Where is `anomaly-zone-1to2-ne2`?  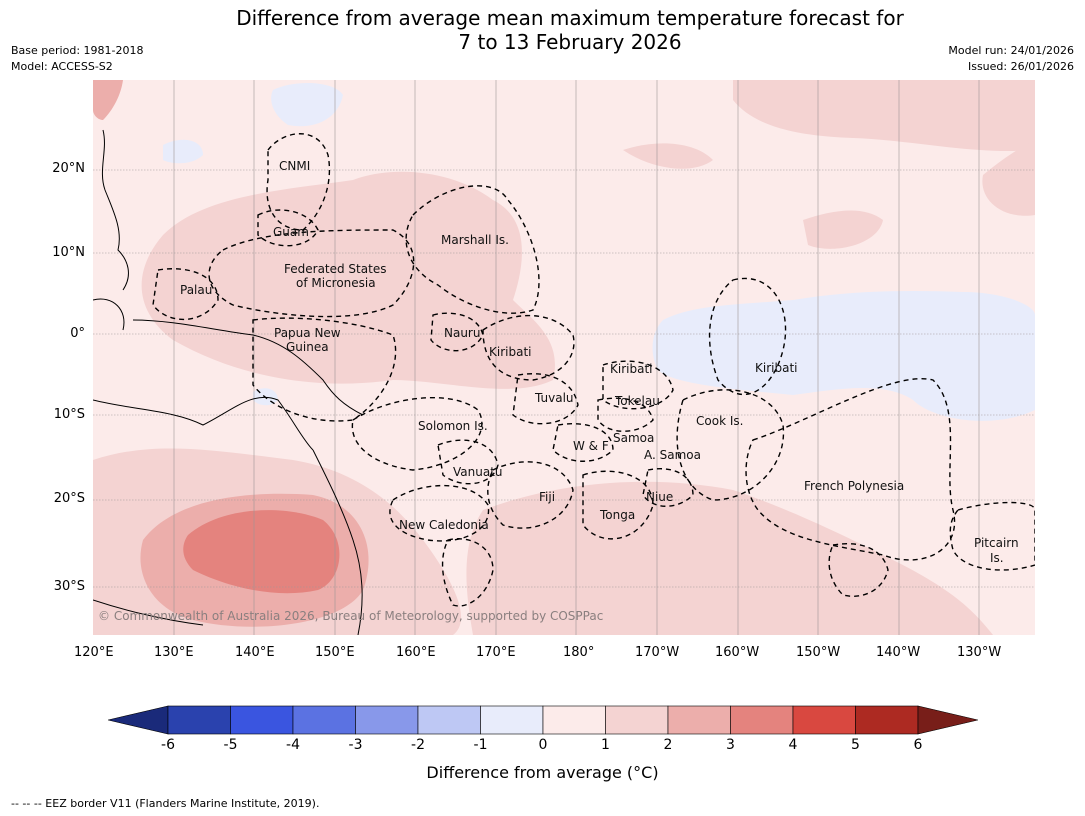 anomaly-zone-1to2-ne2 is located at coordinates (1008, 178).